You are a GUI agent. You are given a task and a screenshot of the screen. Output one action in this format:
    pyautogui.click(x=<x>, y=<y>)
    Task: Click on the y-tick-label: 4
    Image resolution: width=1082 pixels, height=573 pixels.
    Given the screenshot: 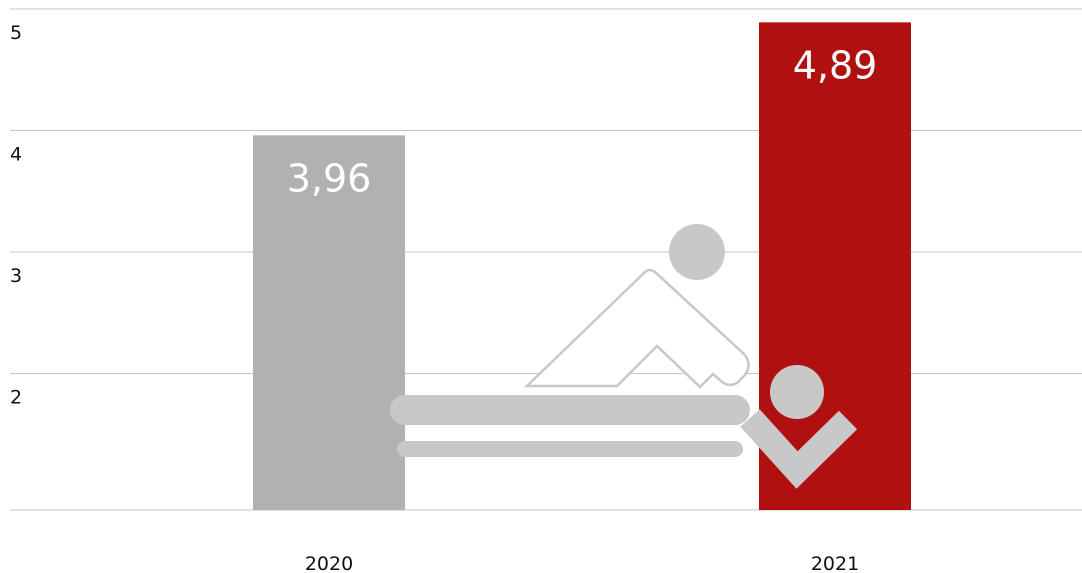 What is the action you would take?
    pyautogui.click(x=16, y=155)
    